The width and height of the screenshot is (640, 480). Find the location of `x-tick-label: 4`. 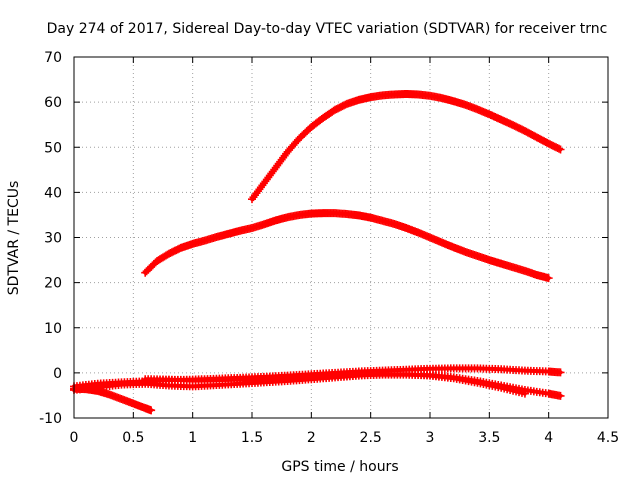

x-tick-label: 4 is located at coordinates (548, 438).